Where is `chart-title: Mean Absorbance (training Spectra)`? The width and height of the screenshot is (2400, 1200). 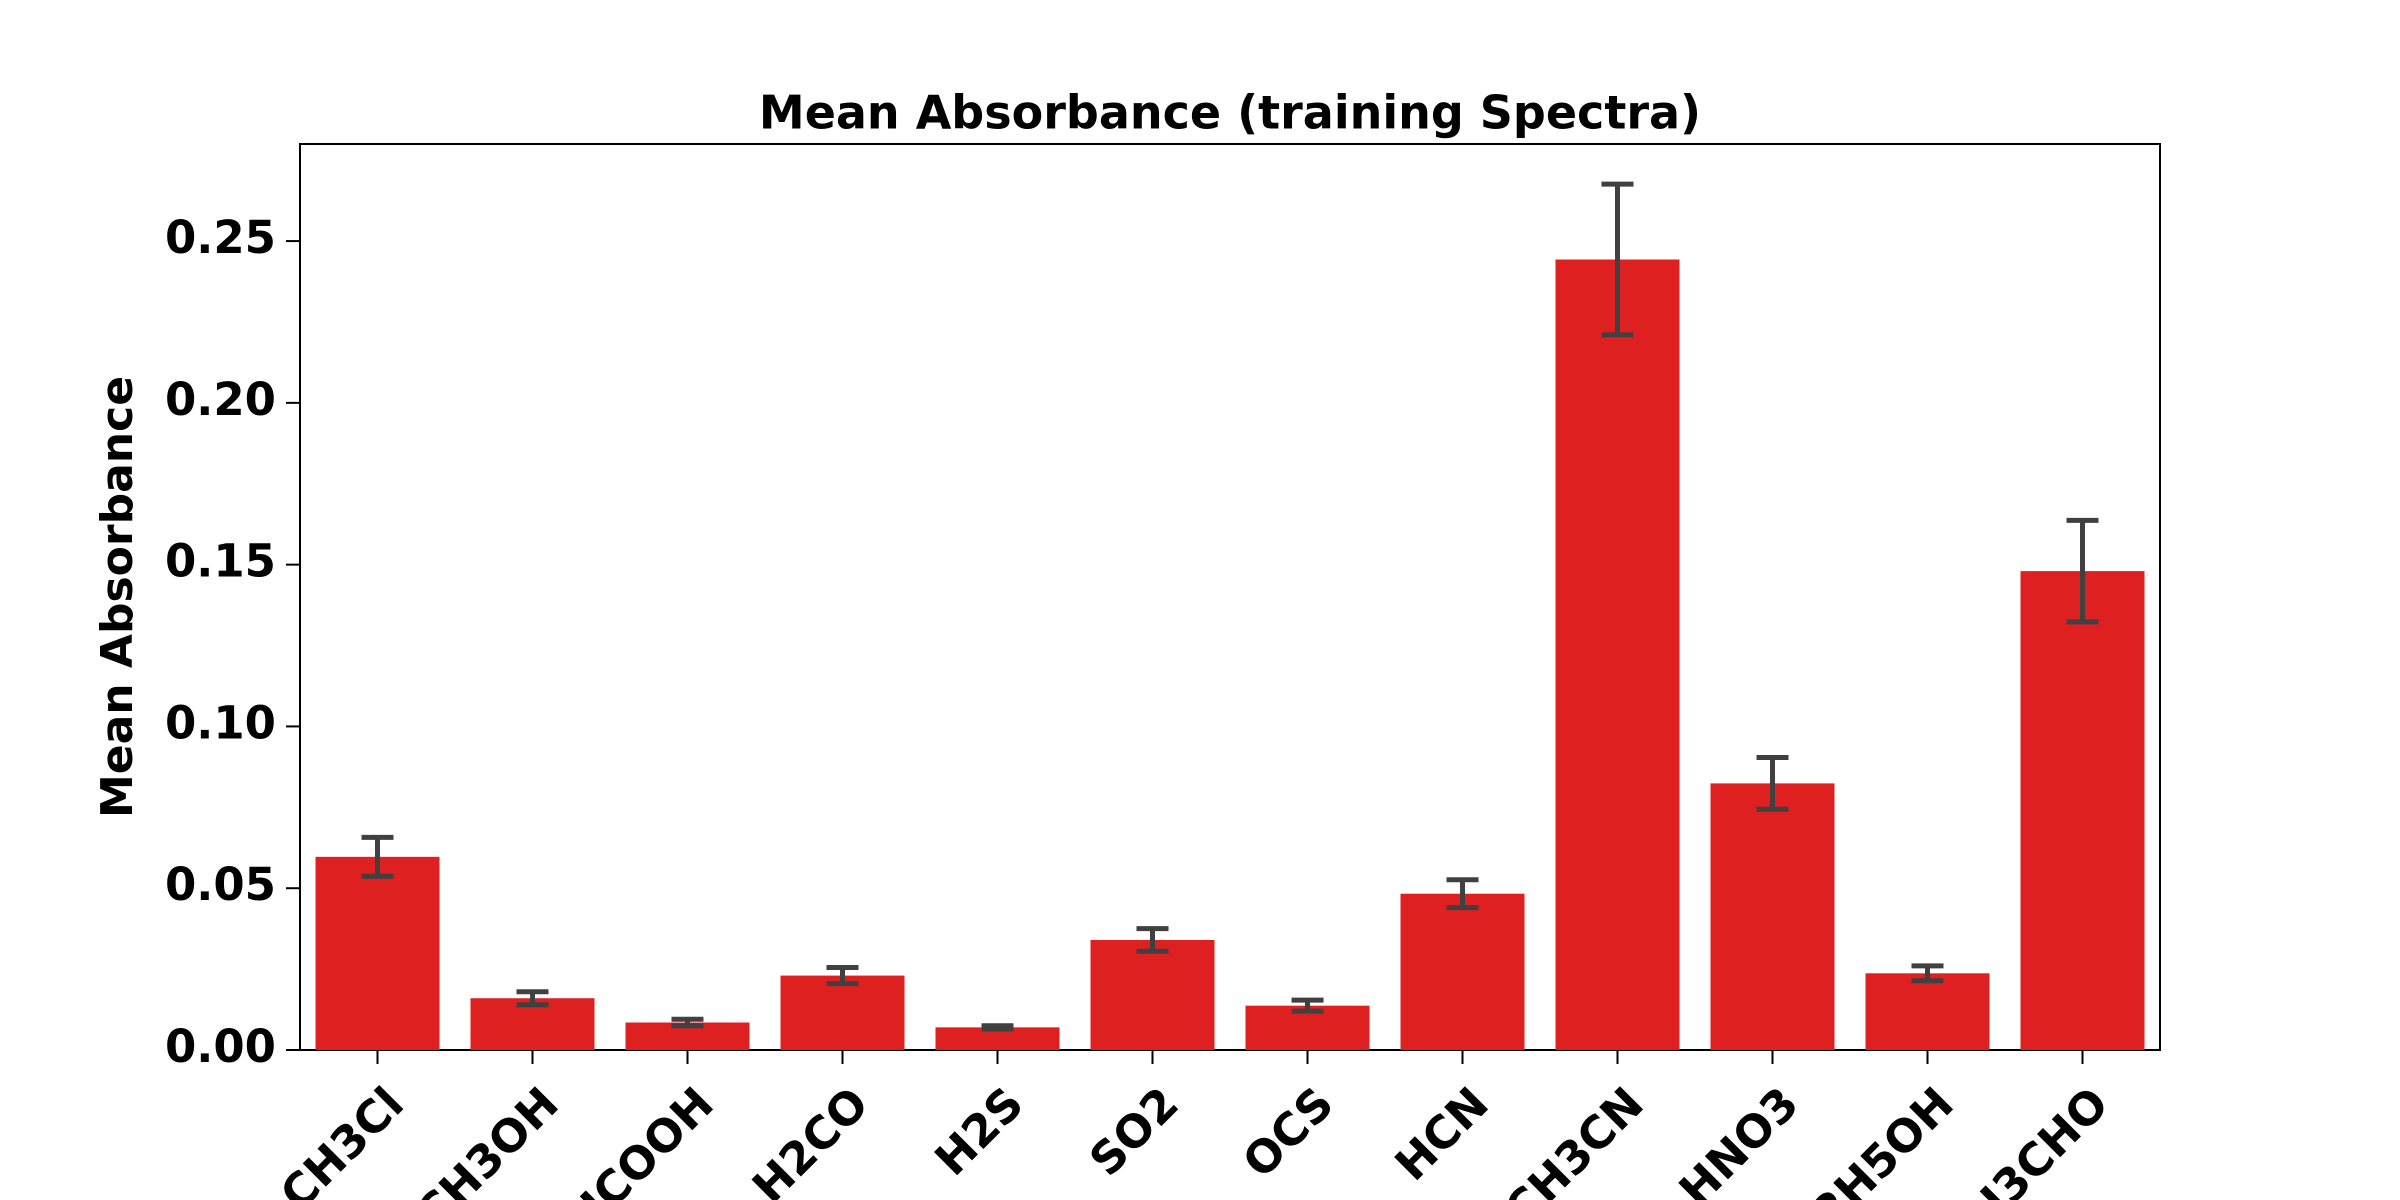 chart-title: Mean Absorbance (training Spectra) is located at coordinates (1230, 113).